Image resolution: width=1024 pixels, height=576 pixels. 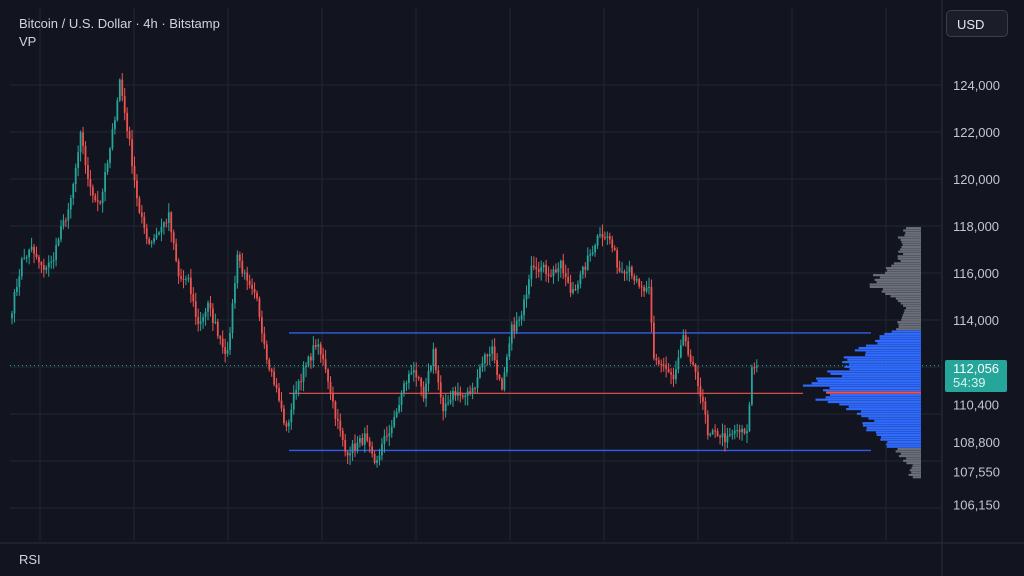 What do you see at coordinates (30, 559) in the screenshot?
I see `rsi-pane-label: RSI` at bounding box center [30, 559].